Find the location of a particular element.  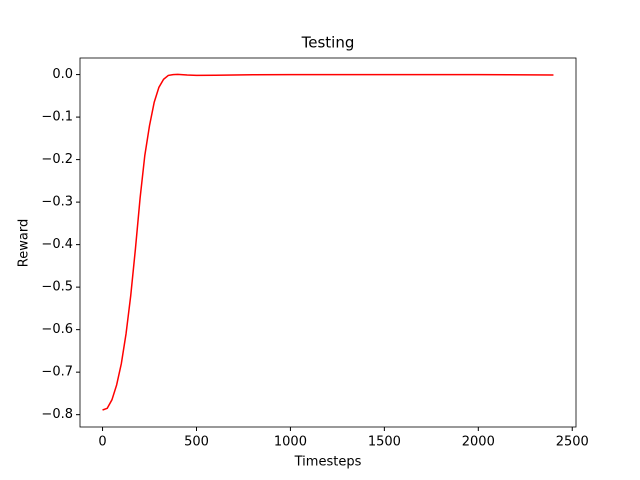

y-tick-label: −0.8 is located at coordinates (57, 414).